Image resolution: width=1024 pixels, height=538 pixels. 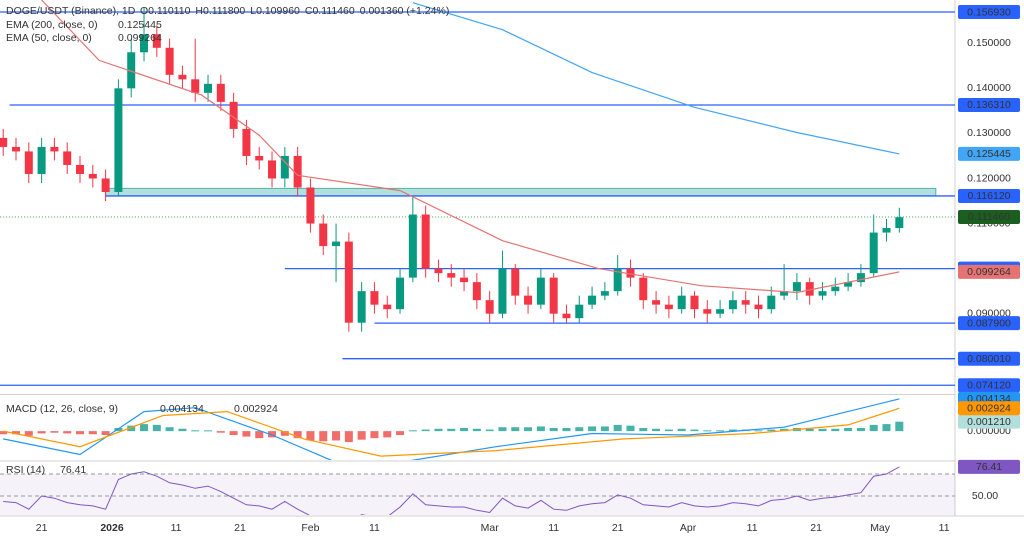 What do you see at coordinates (275, 11) in the screenshot?
I see `ohlc-value: L0.109960` at bounding box center [275, 11].